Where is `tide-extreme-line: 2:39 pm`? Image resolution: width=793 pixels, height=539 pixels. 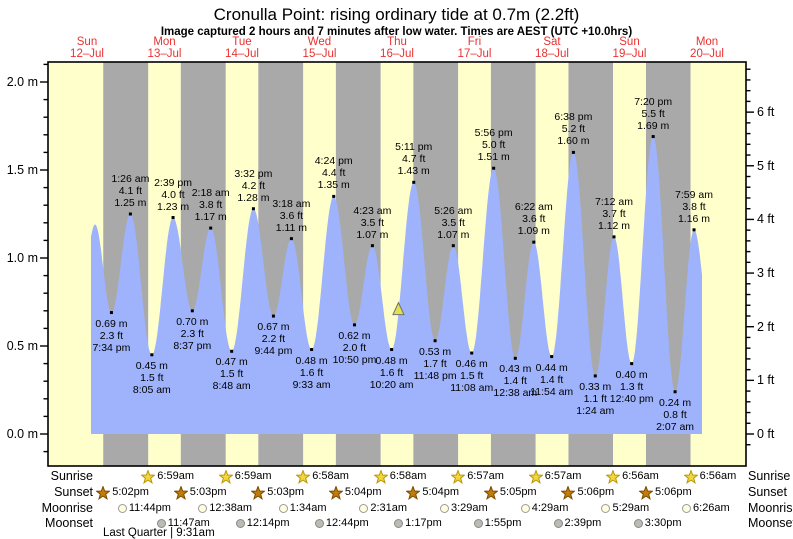
tide-extreme-line: 2:39 pm is located at coordinates (173, 182).